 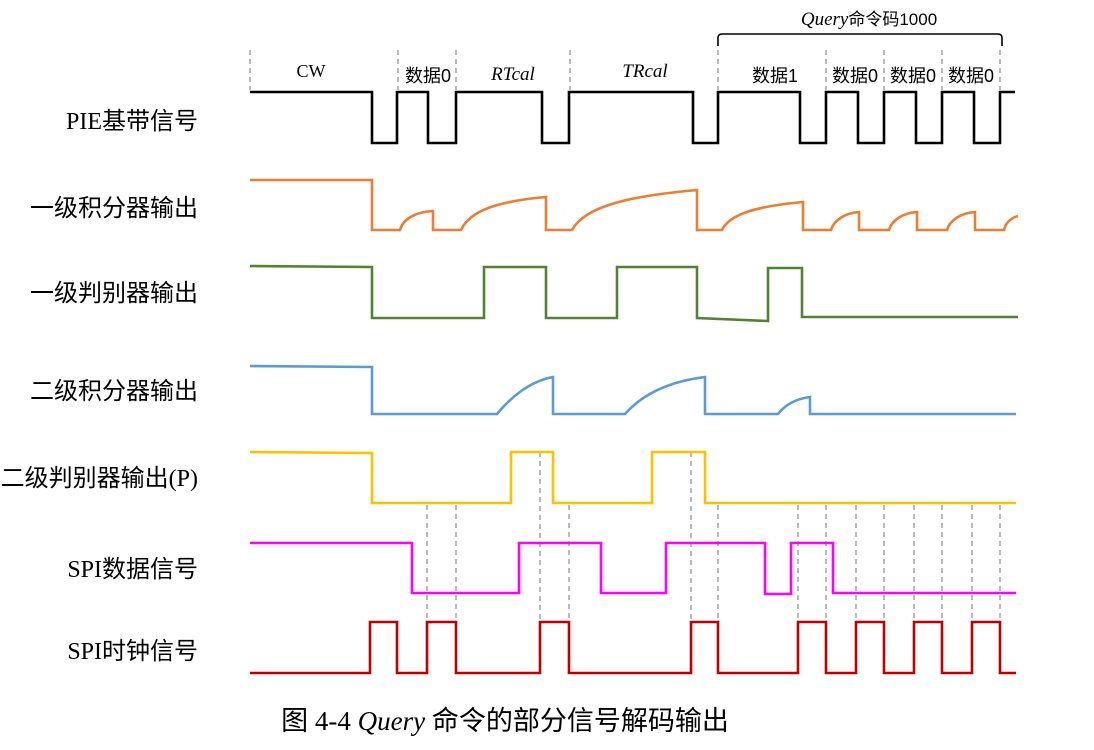 What do you see at coordinates (319, 721) in the screenshot?
I see `caption-prefix: 图 4-4` at bounding box center [319, 721].